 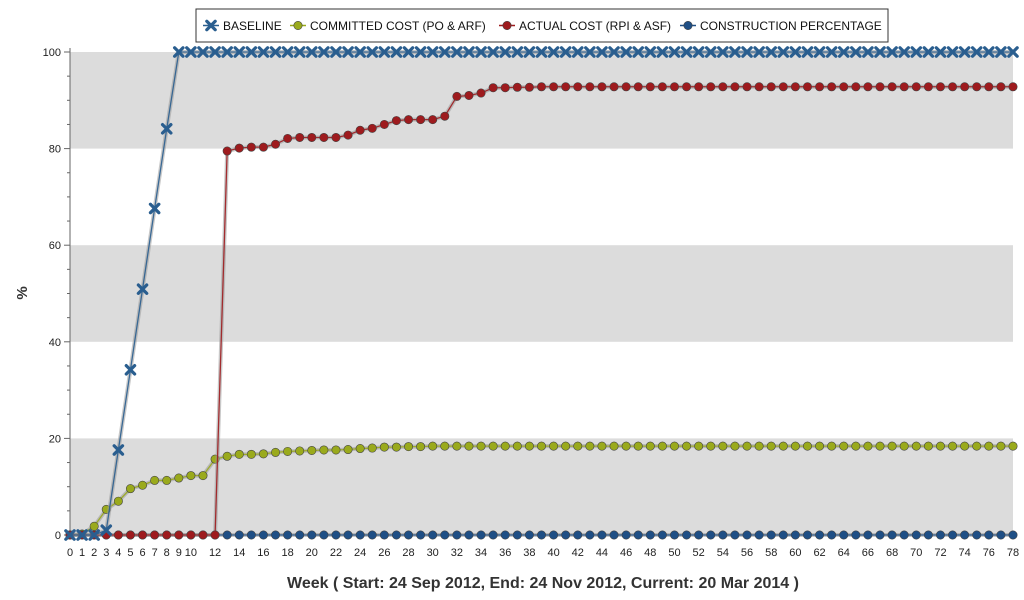 What do you see at coordinates (916, 553) in the screenshot?
I see `x-tick-label: 70` at bounding box center [916, 553].